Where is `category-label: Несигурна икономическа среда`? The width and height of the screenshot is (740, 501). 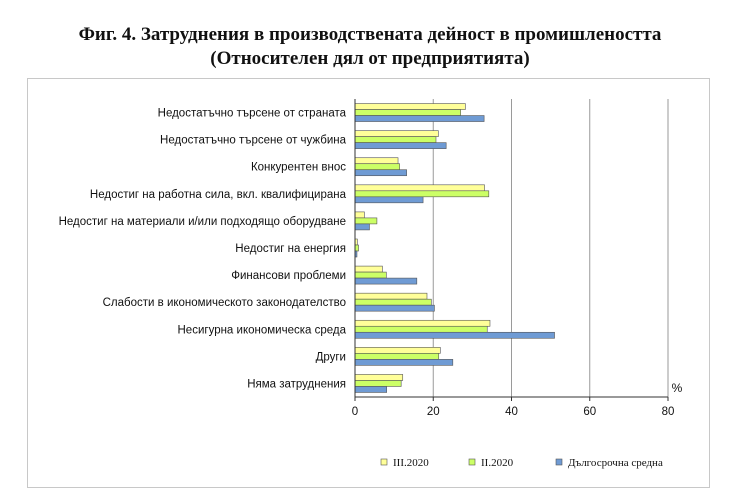
category-label: Несигурна икономическа среда is located at coordinates (262, 330).